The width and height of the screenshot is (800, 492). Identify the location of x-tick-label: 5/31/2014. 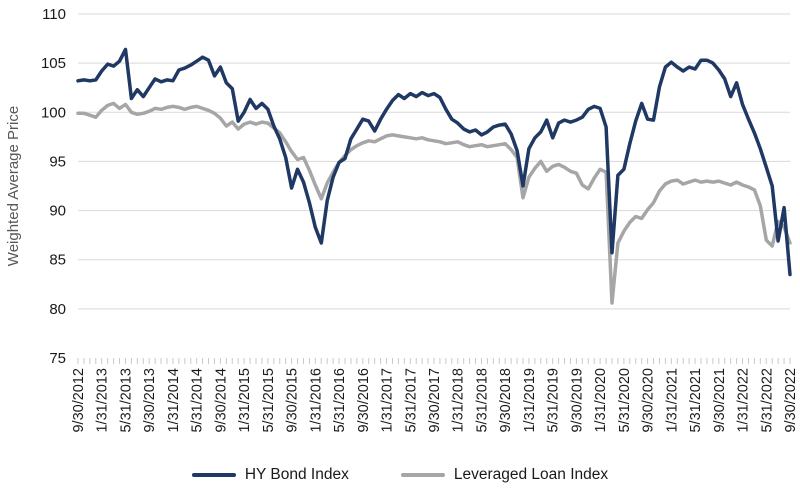
(198, 400).